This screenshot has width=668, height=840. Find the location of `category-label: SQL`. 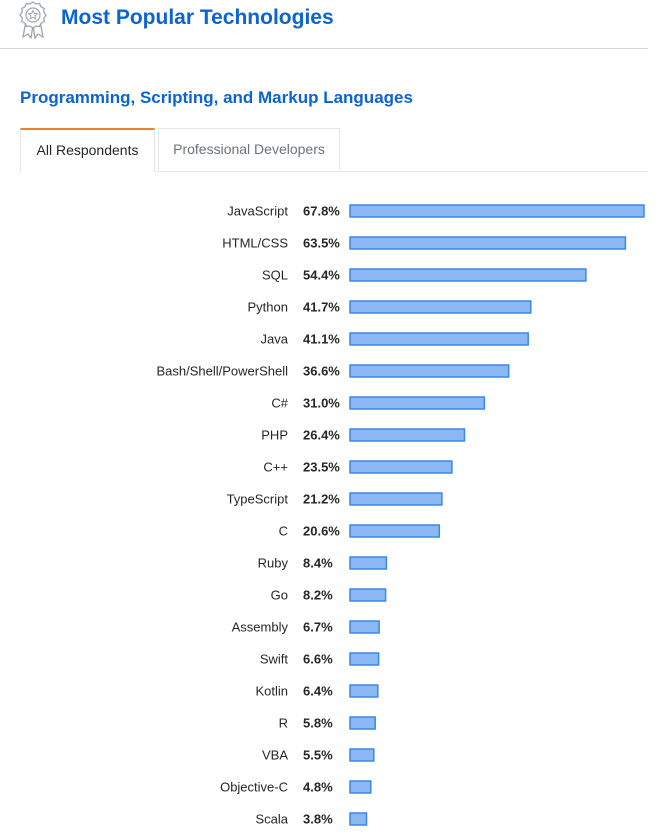

category-label: SQL is located at coordinates (275, 275).